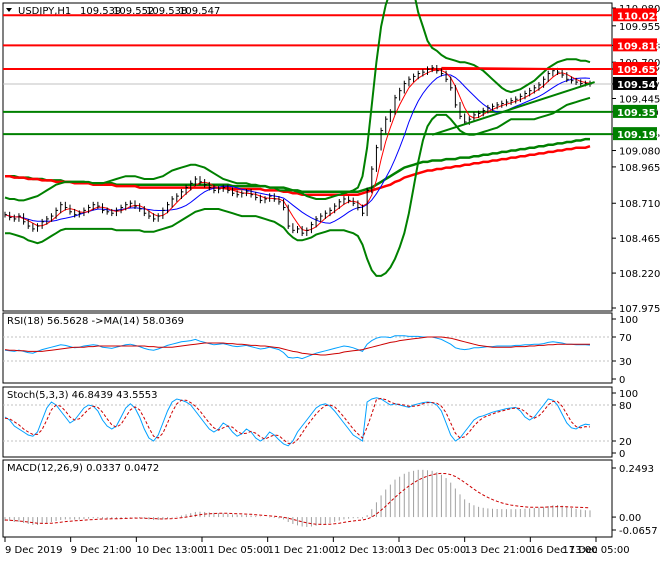 Image resolution: width=660 pixels, height=564 pixels. What do you see at coordinates (82, 395) in the screenshot?
I see `stoch-title: Stoch(5,3,3) 46.8439 43.5553` at bounding box center [82, 395].